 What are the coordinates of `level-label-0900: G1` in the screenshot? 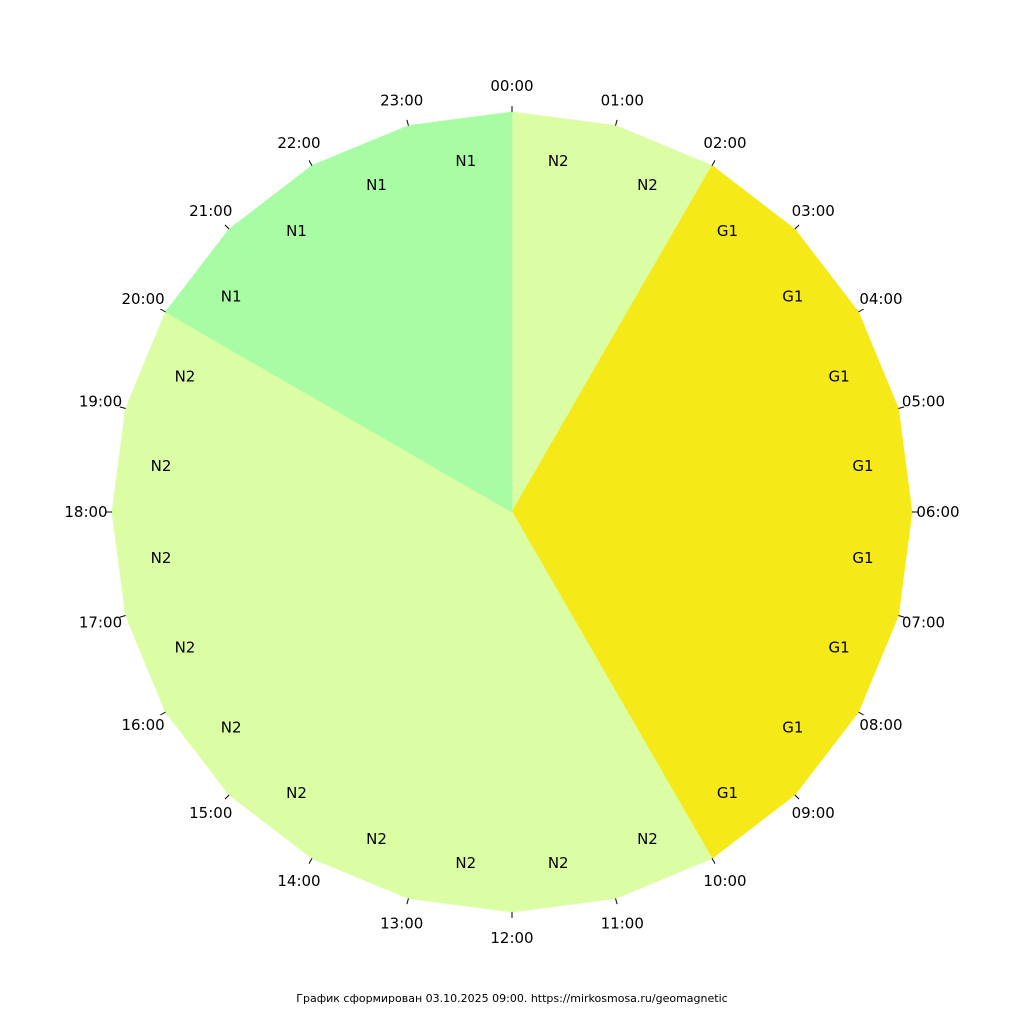 It's located at (727, 793).